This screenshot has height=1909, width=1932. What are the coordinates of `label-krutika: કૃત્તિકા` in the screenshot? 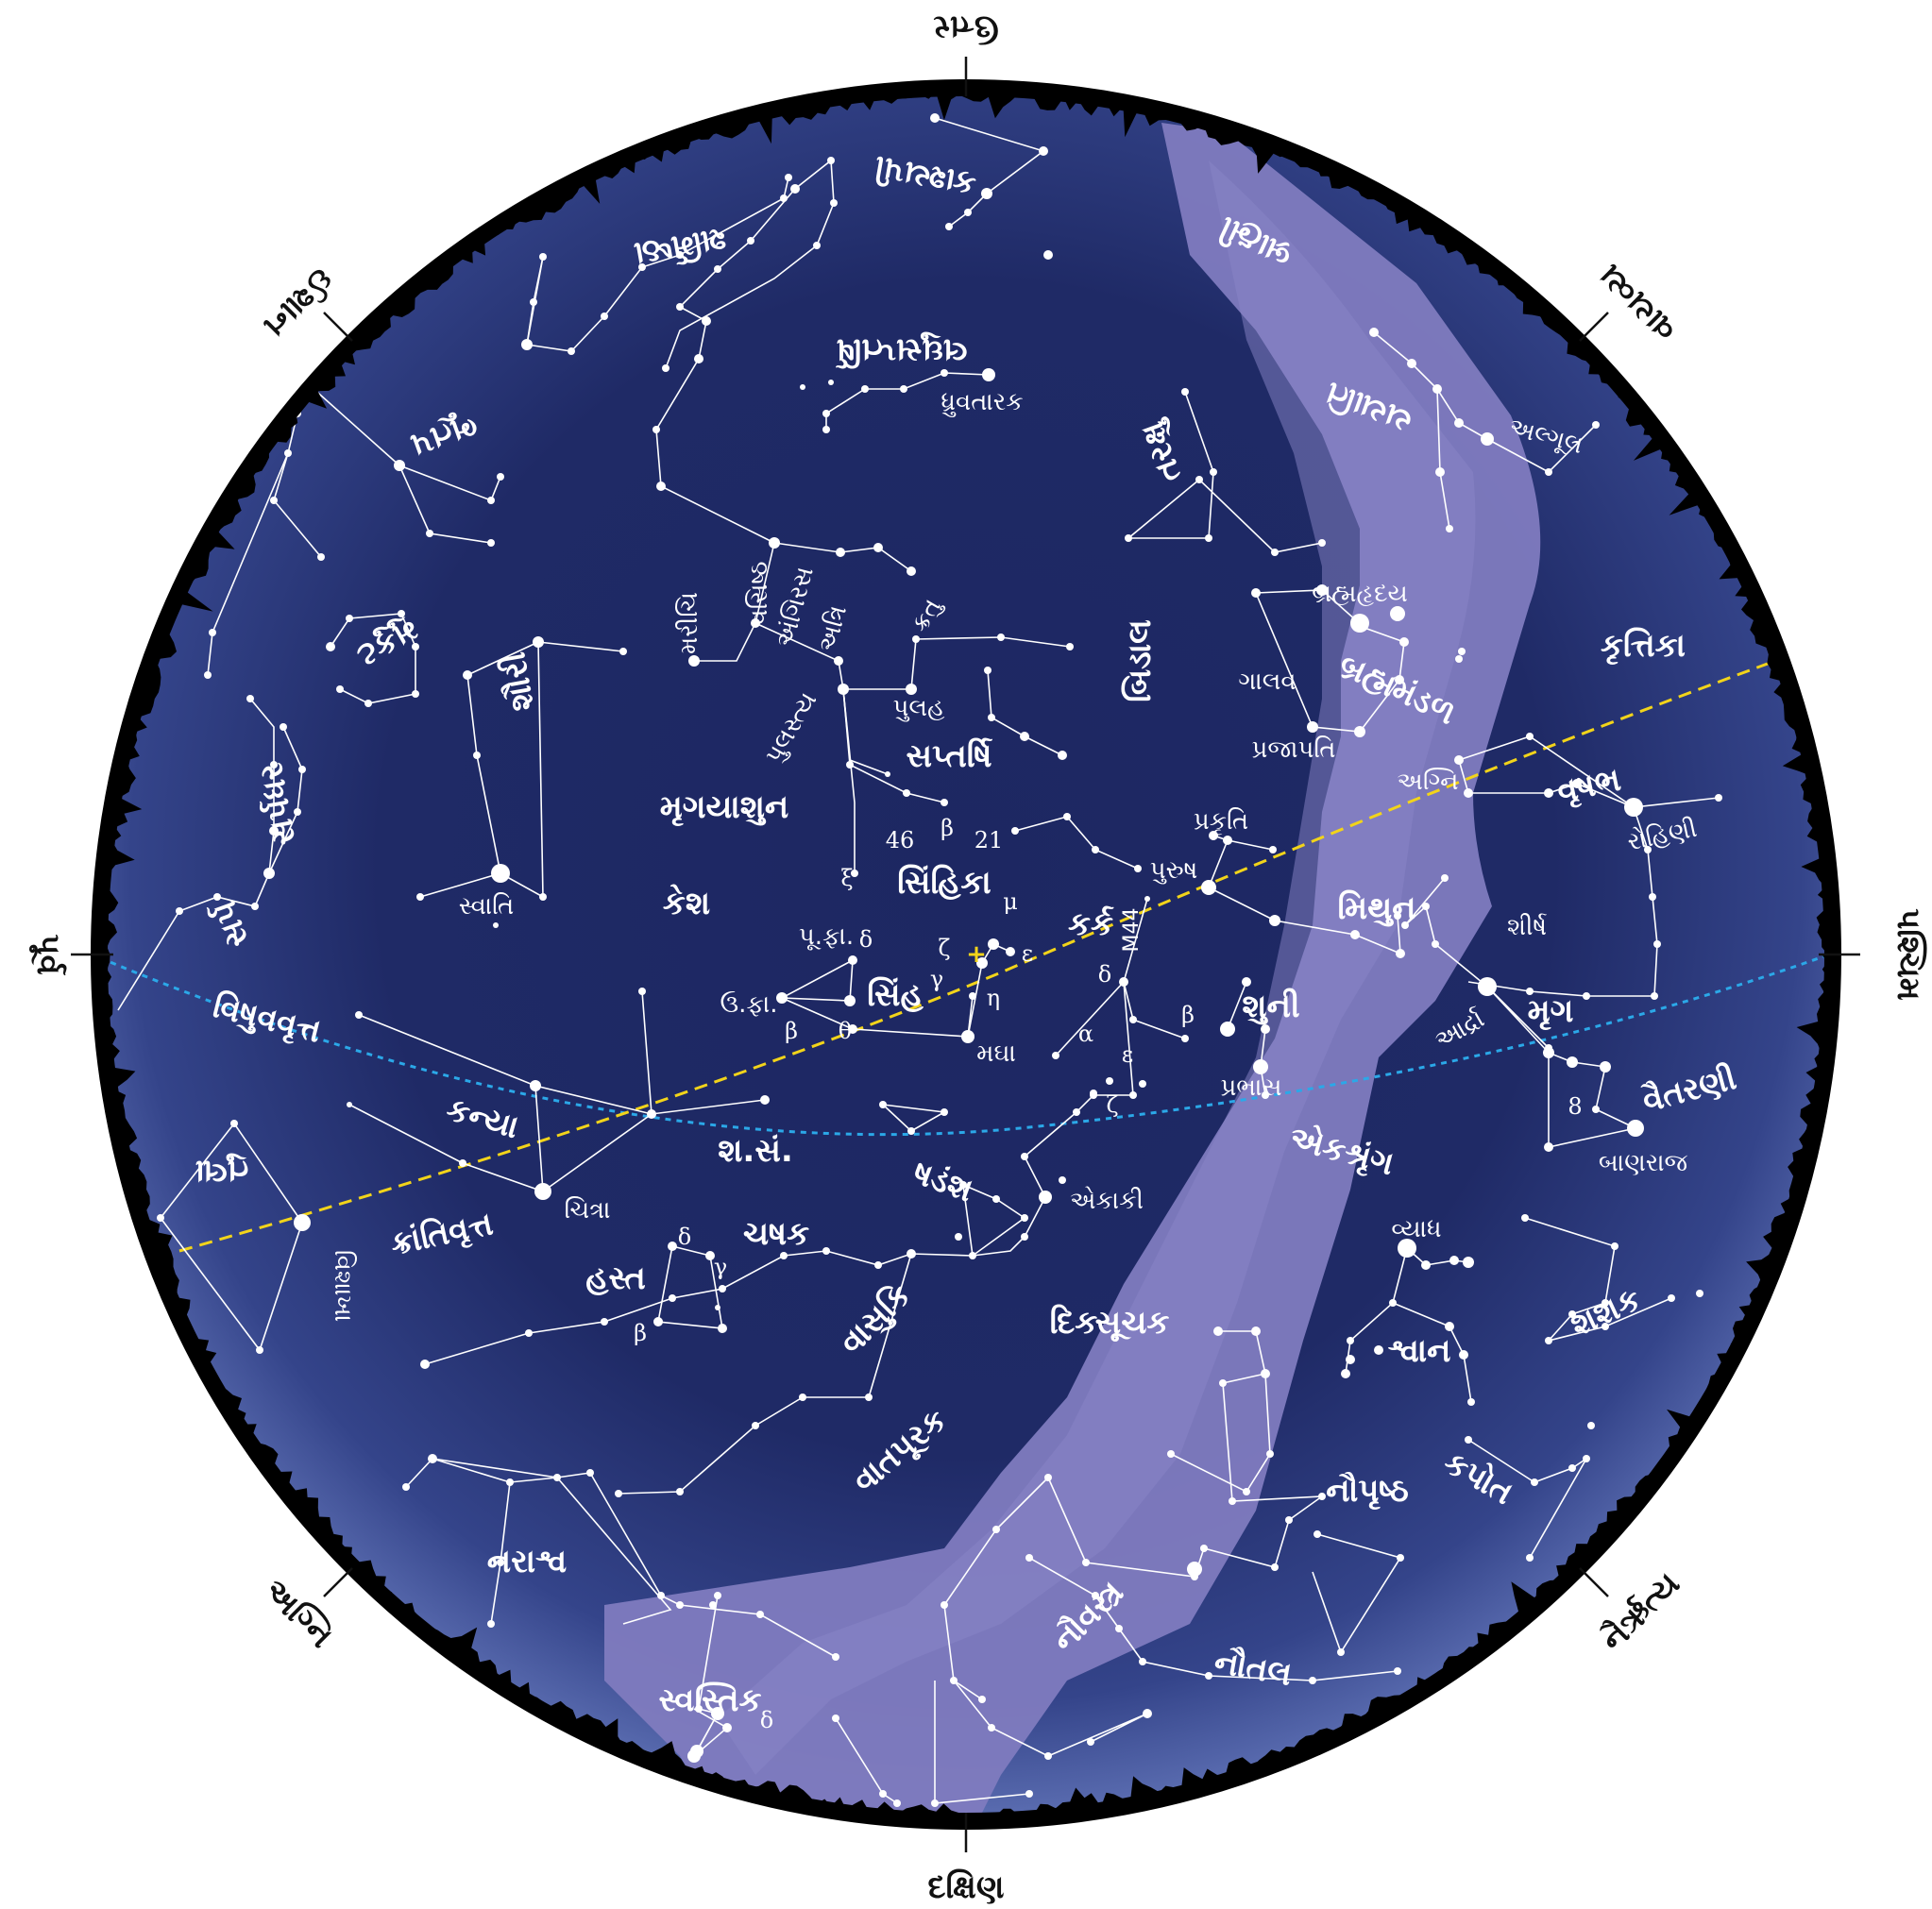 It's located at (1643, 646).